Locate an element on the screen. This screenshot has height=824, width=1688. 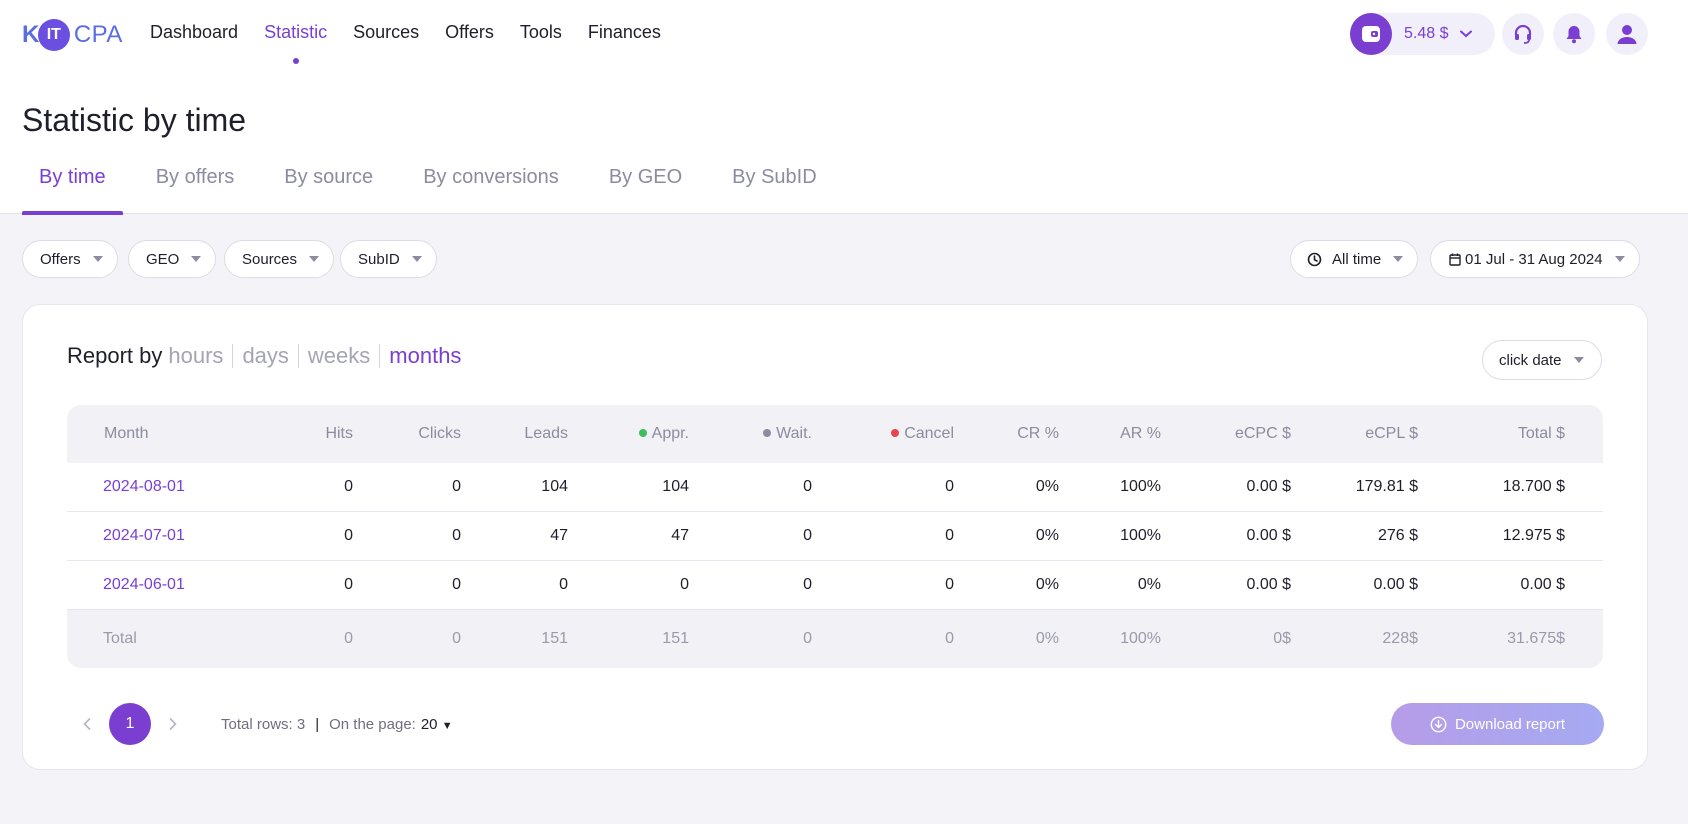
support-button is located at coordinates (1523, 34).